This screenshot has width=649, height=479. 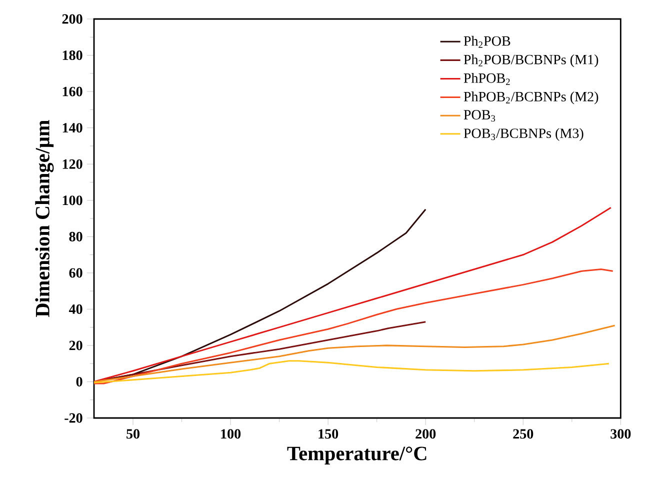 I want to click on y-tick-label: 180, so click(x=72, y=55).